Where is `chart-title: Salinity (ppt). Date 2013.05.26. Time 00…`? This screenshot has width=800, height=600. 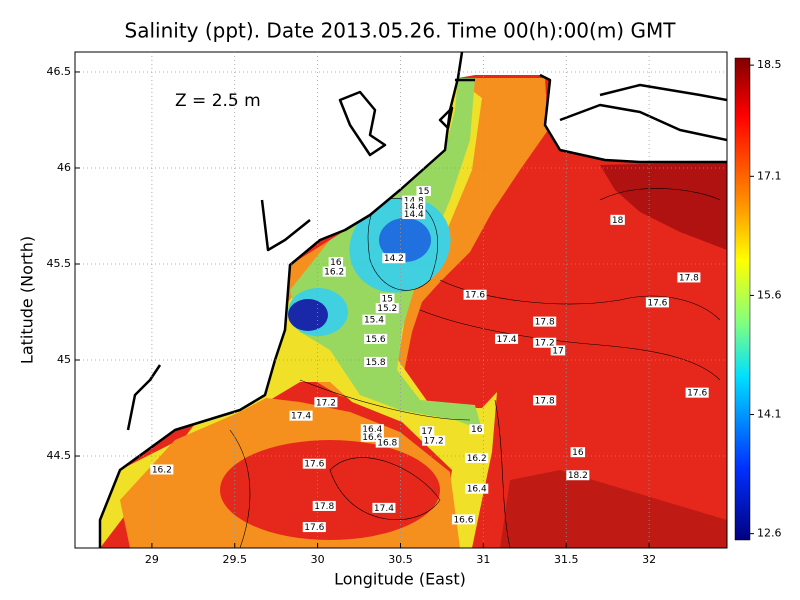
chart-title: Salinity (ppt). Date 2013.05.26. Time 00… is located at coordinates (401, 31).